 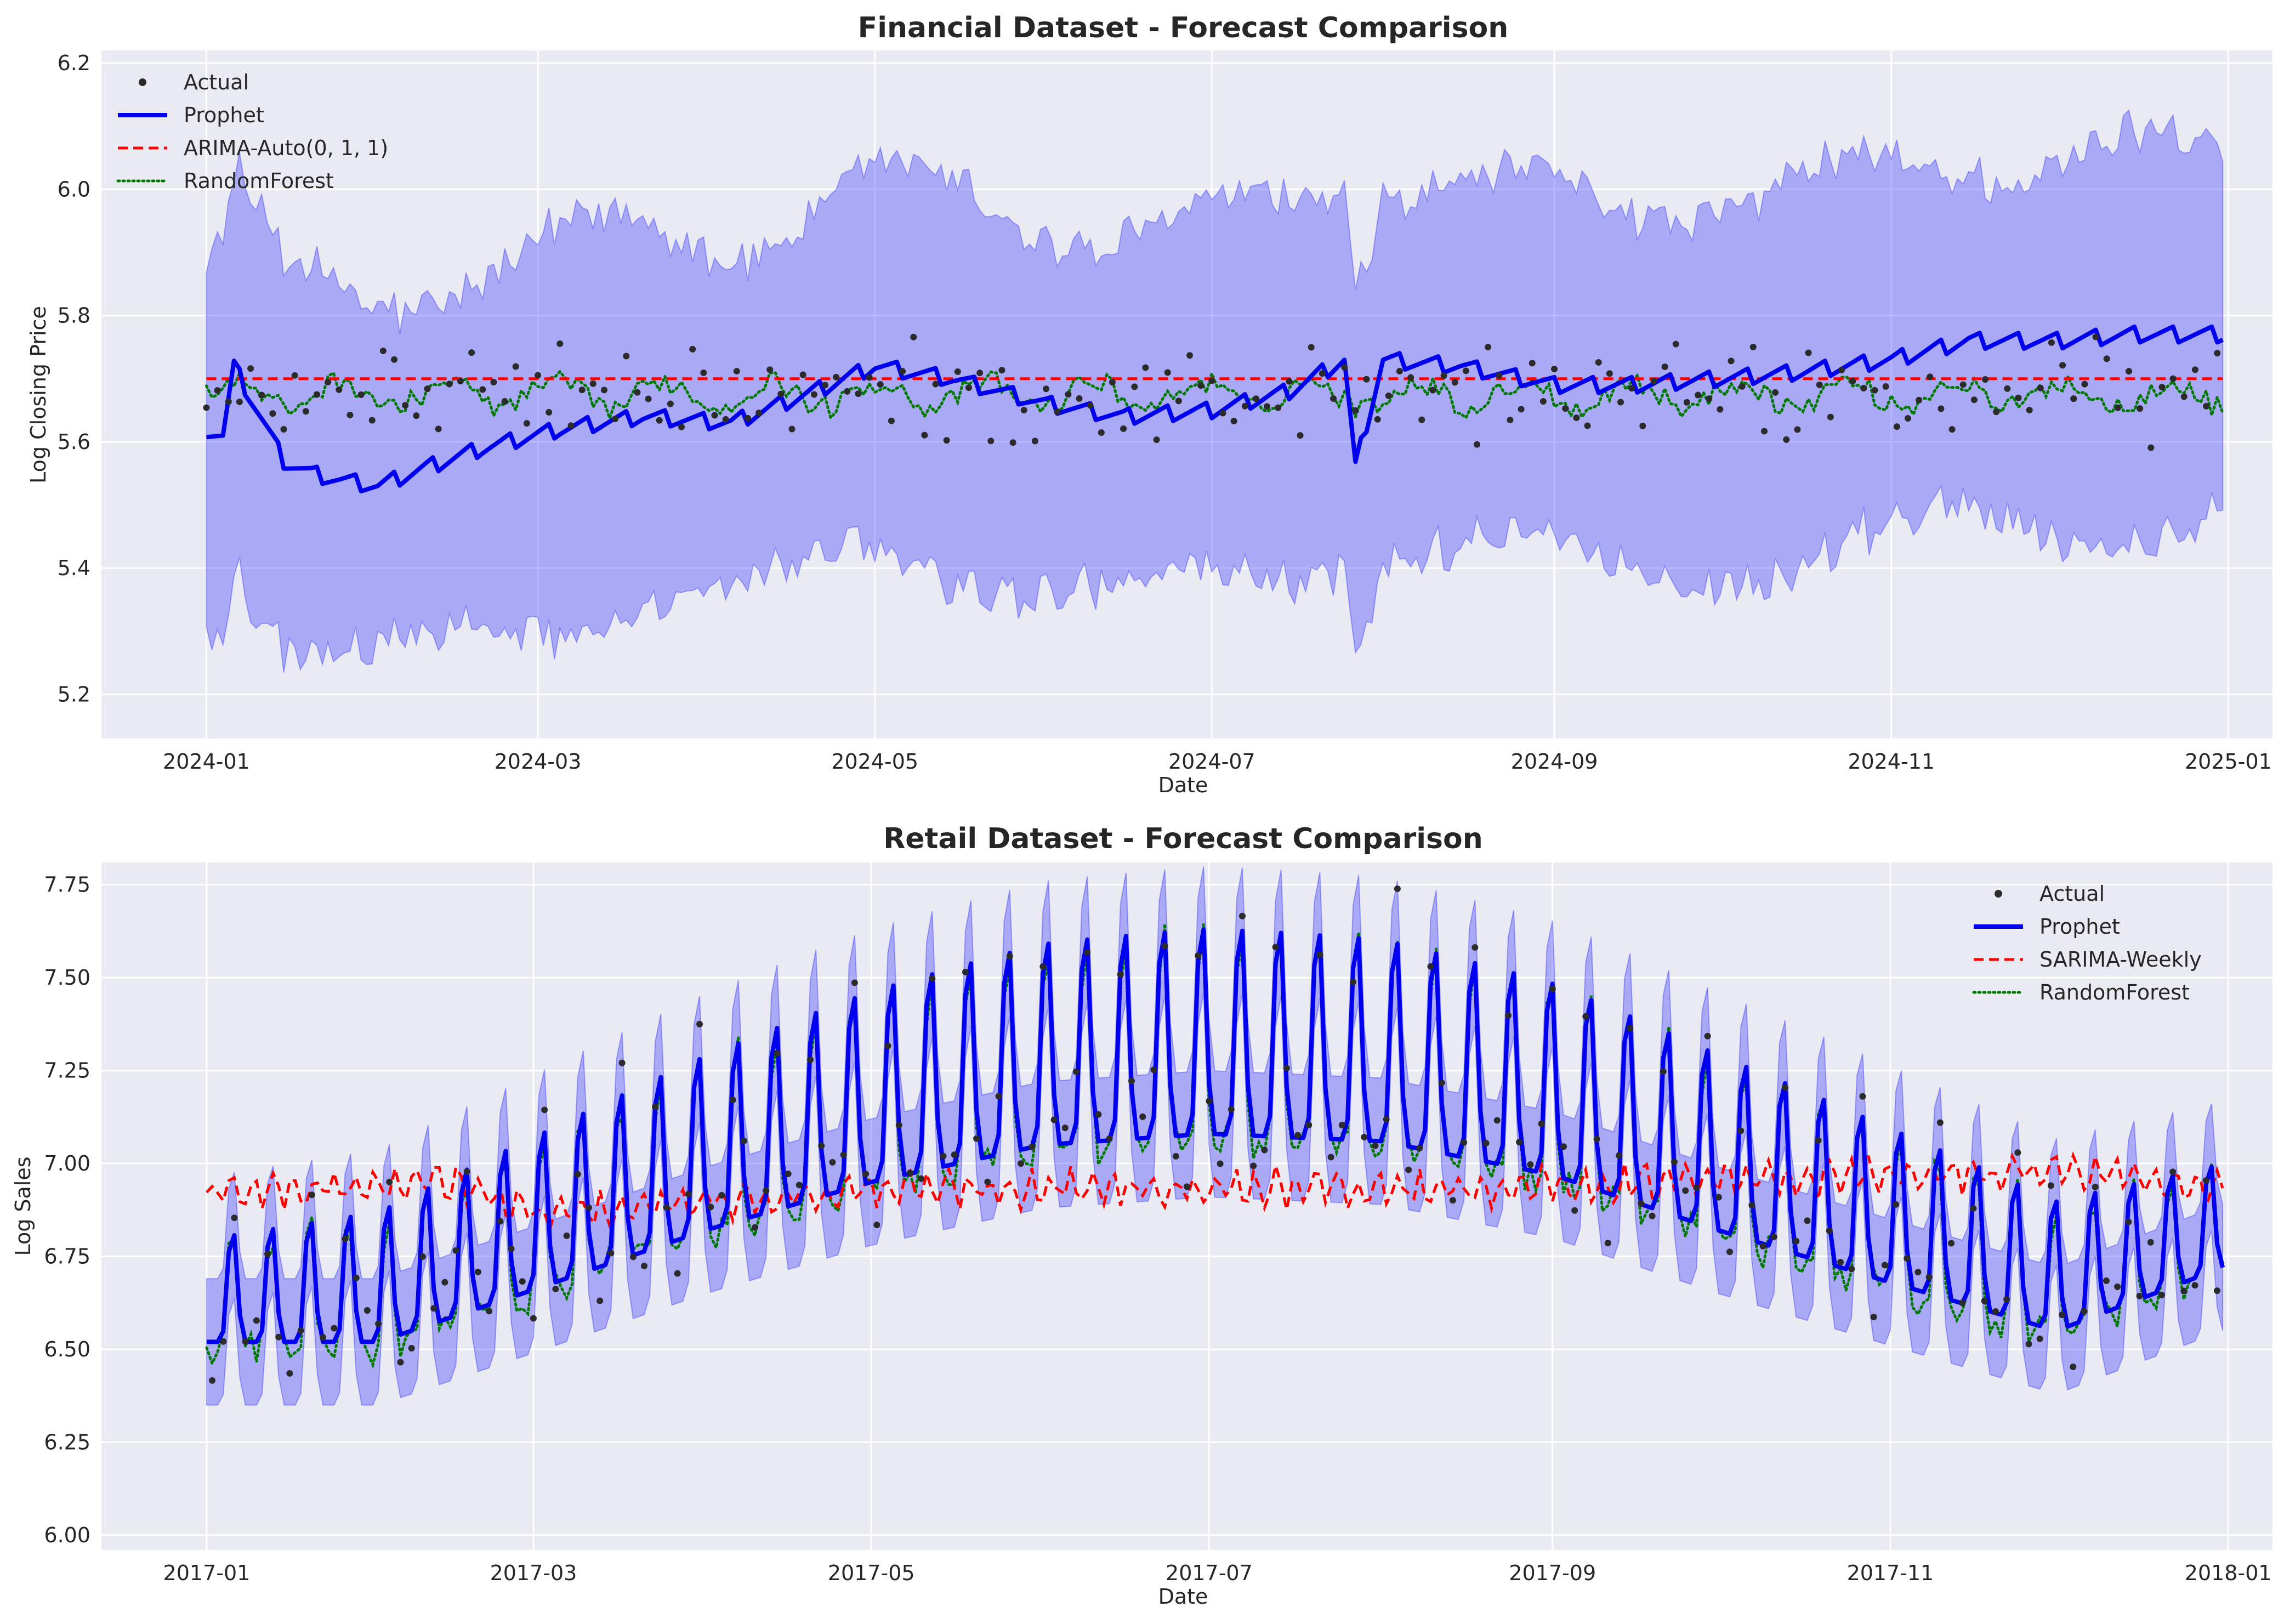 What do you see at coordinates (2120, 959) in the screenshot?
I see `legend-label: SARIMA-Weekly` at bounding box center [2120, 959].